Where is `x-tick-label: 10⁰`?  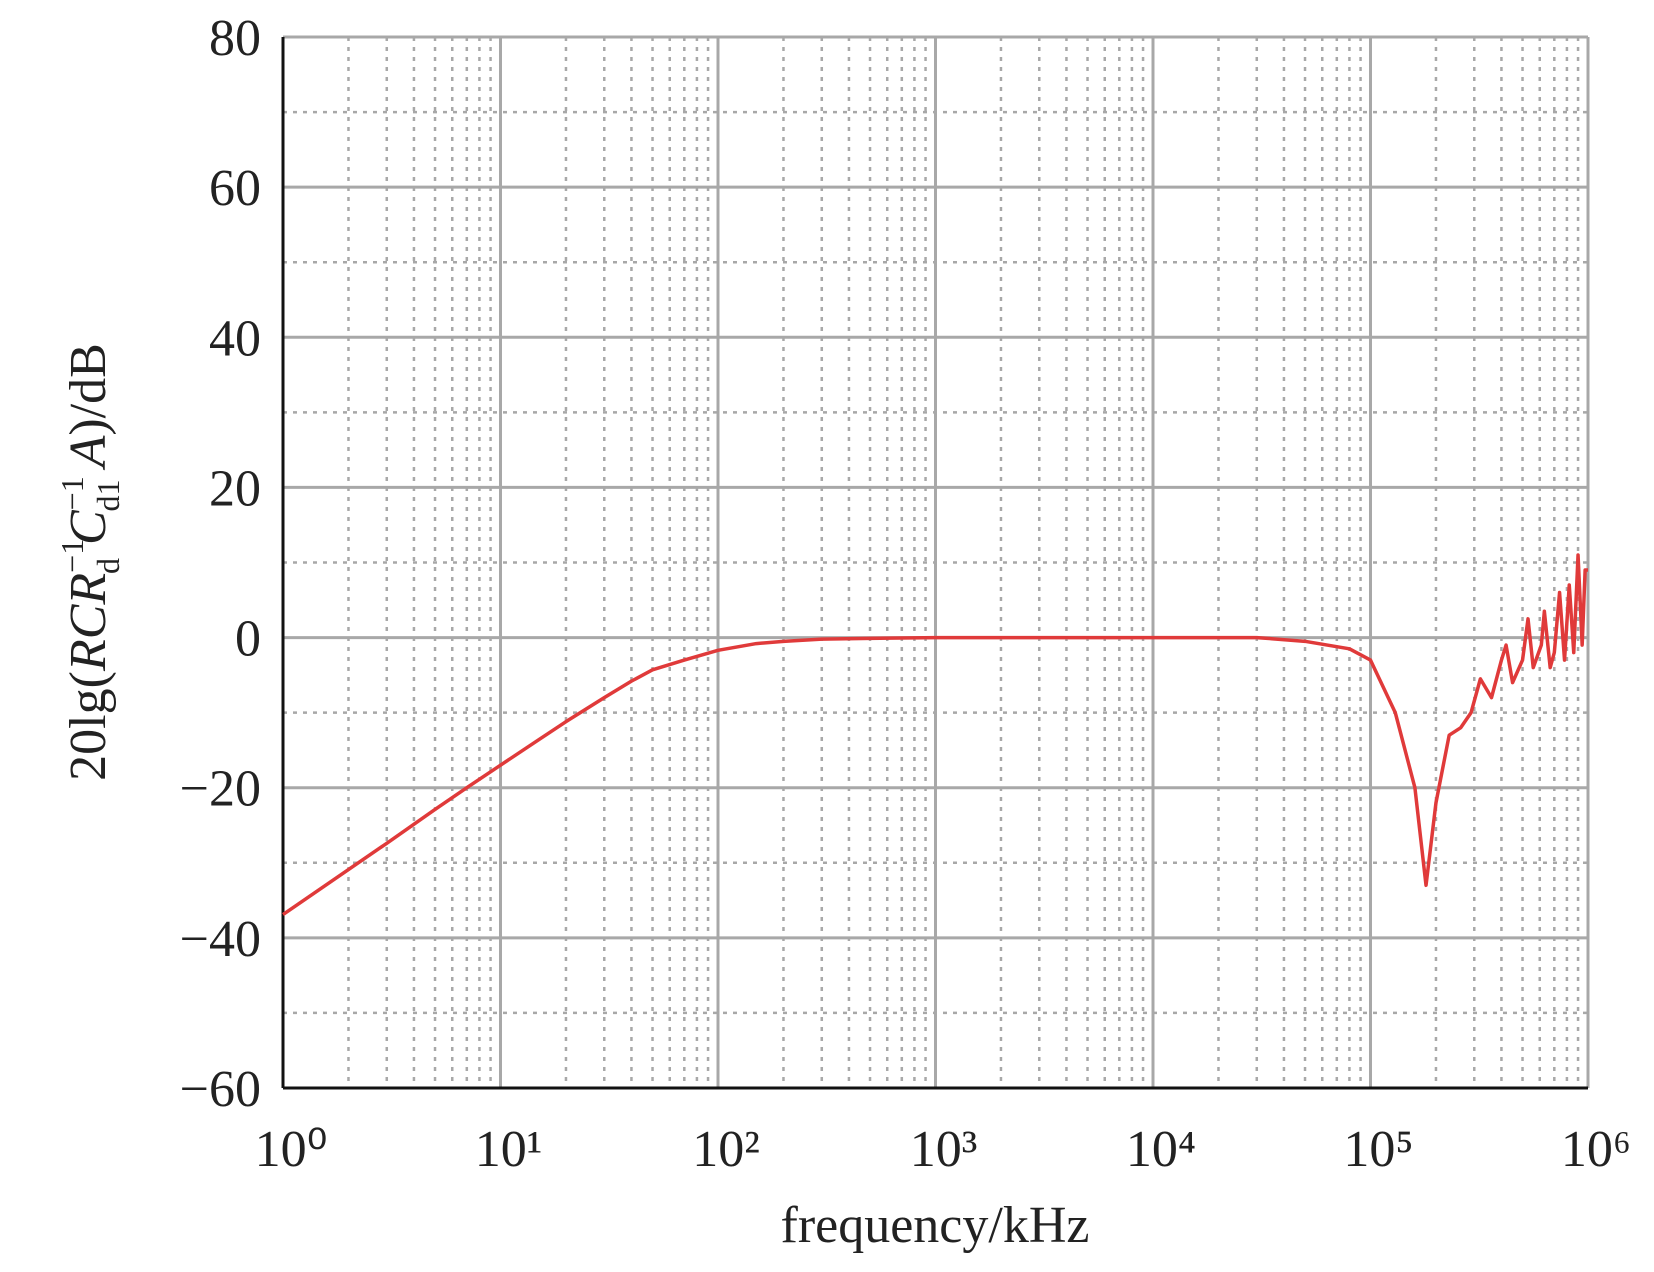
x-tick-label: 10⁰ is located at coordinates (291, 1149).